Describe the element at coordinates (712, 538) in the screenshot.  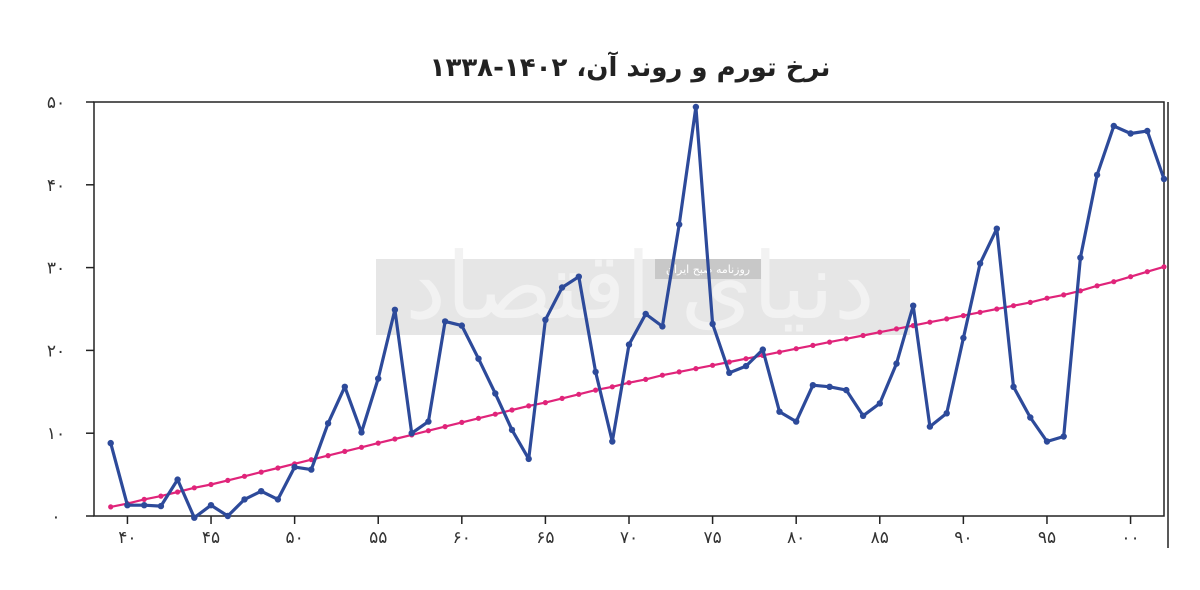
I see `x-tick-label: ۷۵` at that location.